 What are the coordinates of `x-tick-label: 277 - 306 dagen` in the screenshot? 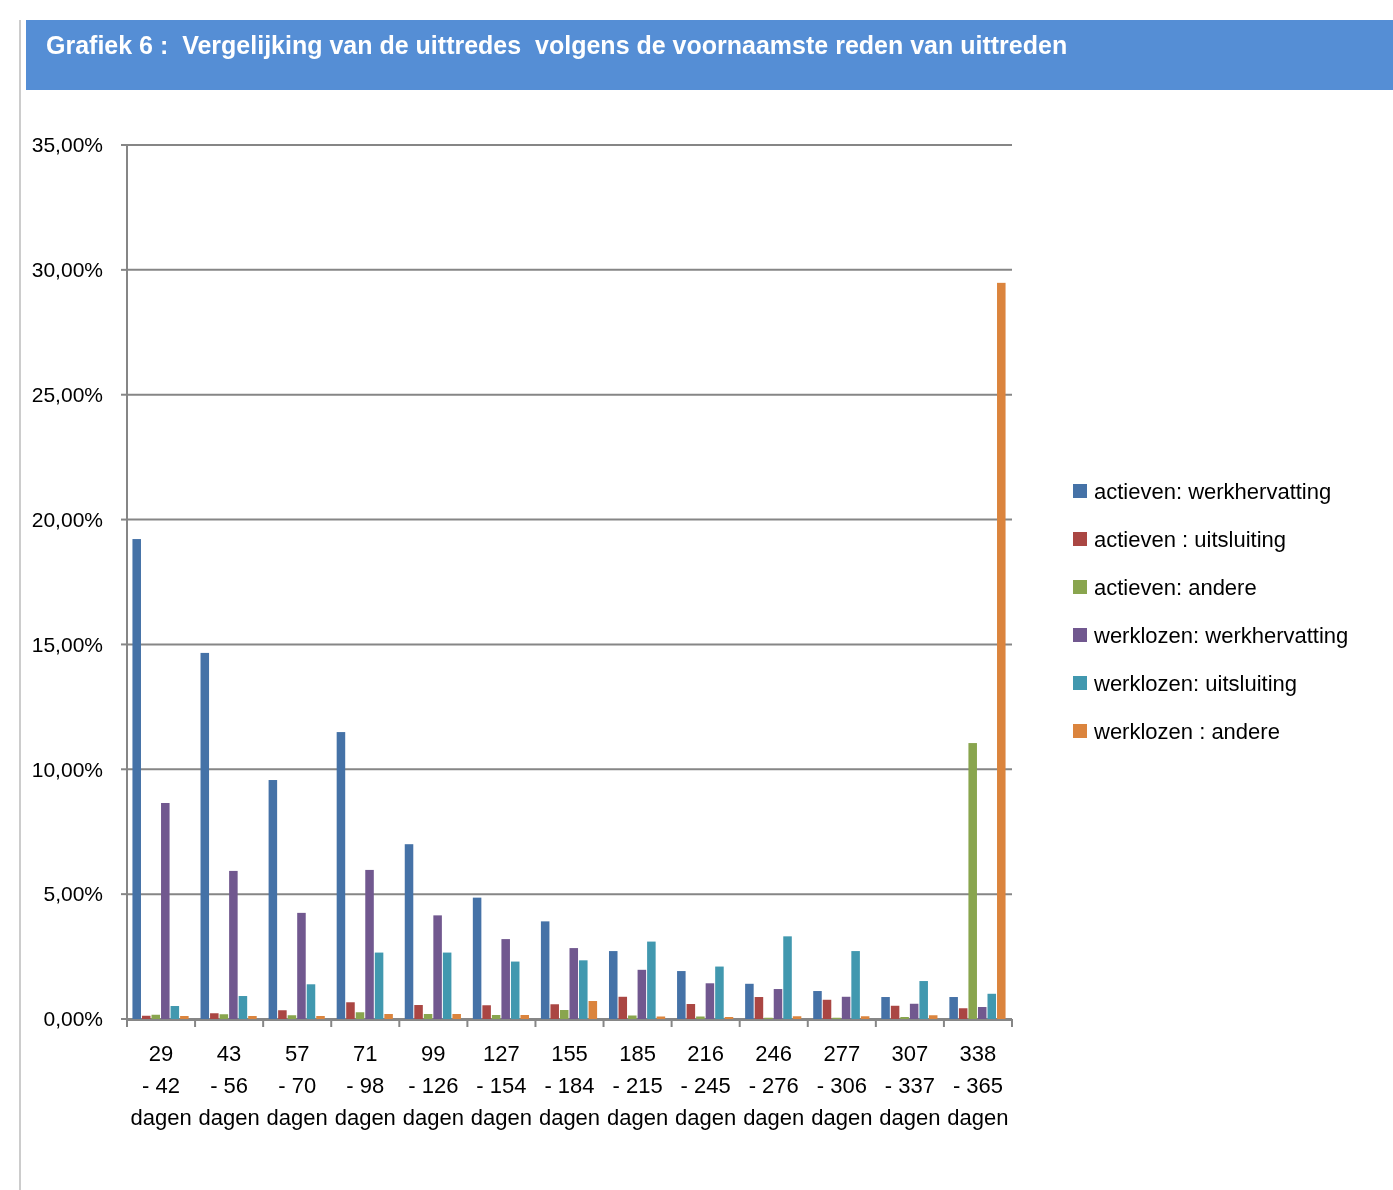 It's located at (842, 1085).